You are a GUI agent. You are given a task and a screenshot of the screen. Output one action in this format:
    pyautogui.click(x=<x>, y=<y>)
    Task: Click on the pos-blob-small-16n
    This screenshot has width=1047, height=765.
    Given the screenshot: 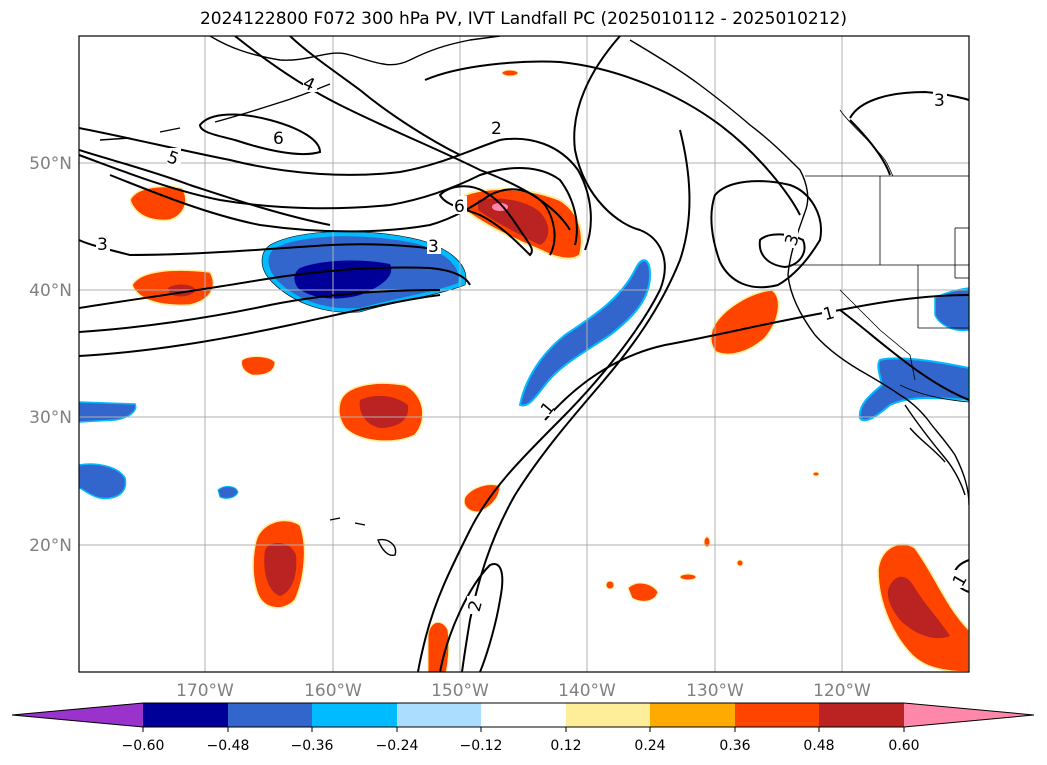 What is the action you would take?
    pyautogui.click(x=643, y=592)
    